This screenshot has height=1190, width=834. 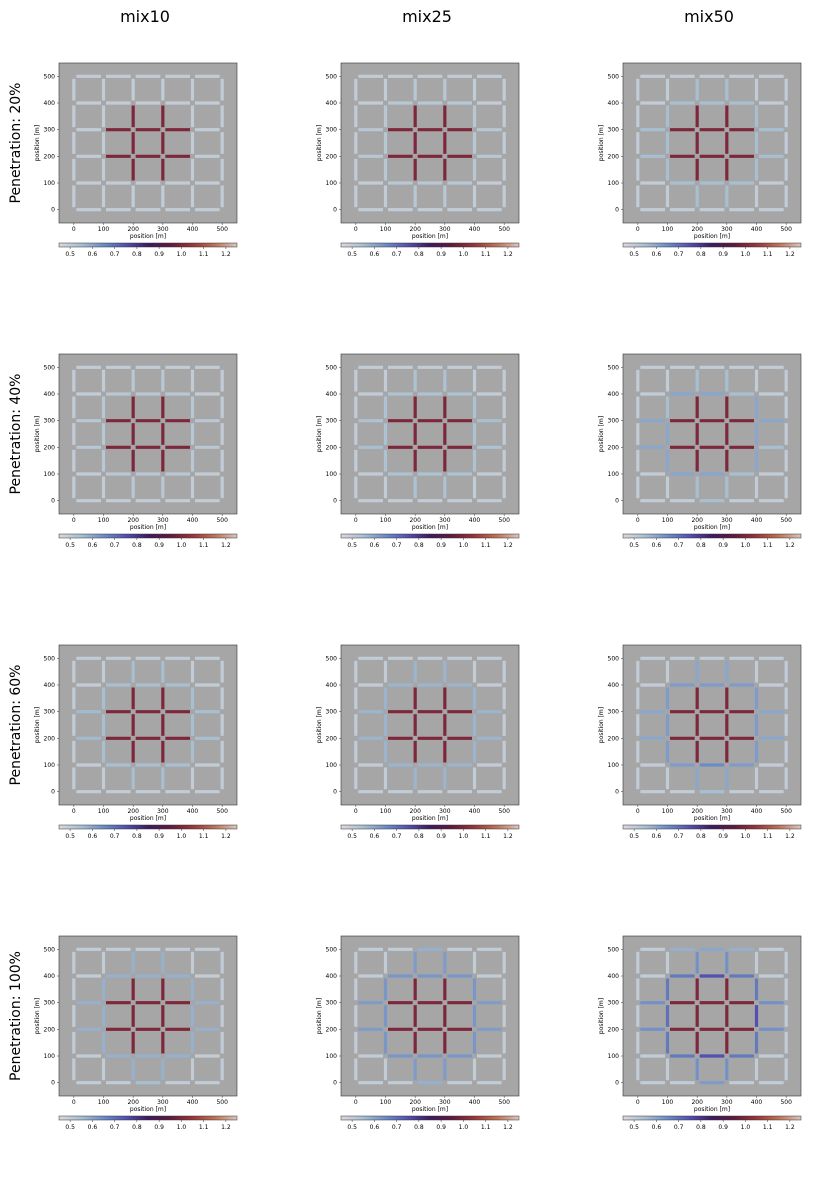 I want to click on column-title: mix10, so click(x=145, y=16).